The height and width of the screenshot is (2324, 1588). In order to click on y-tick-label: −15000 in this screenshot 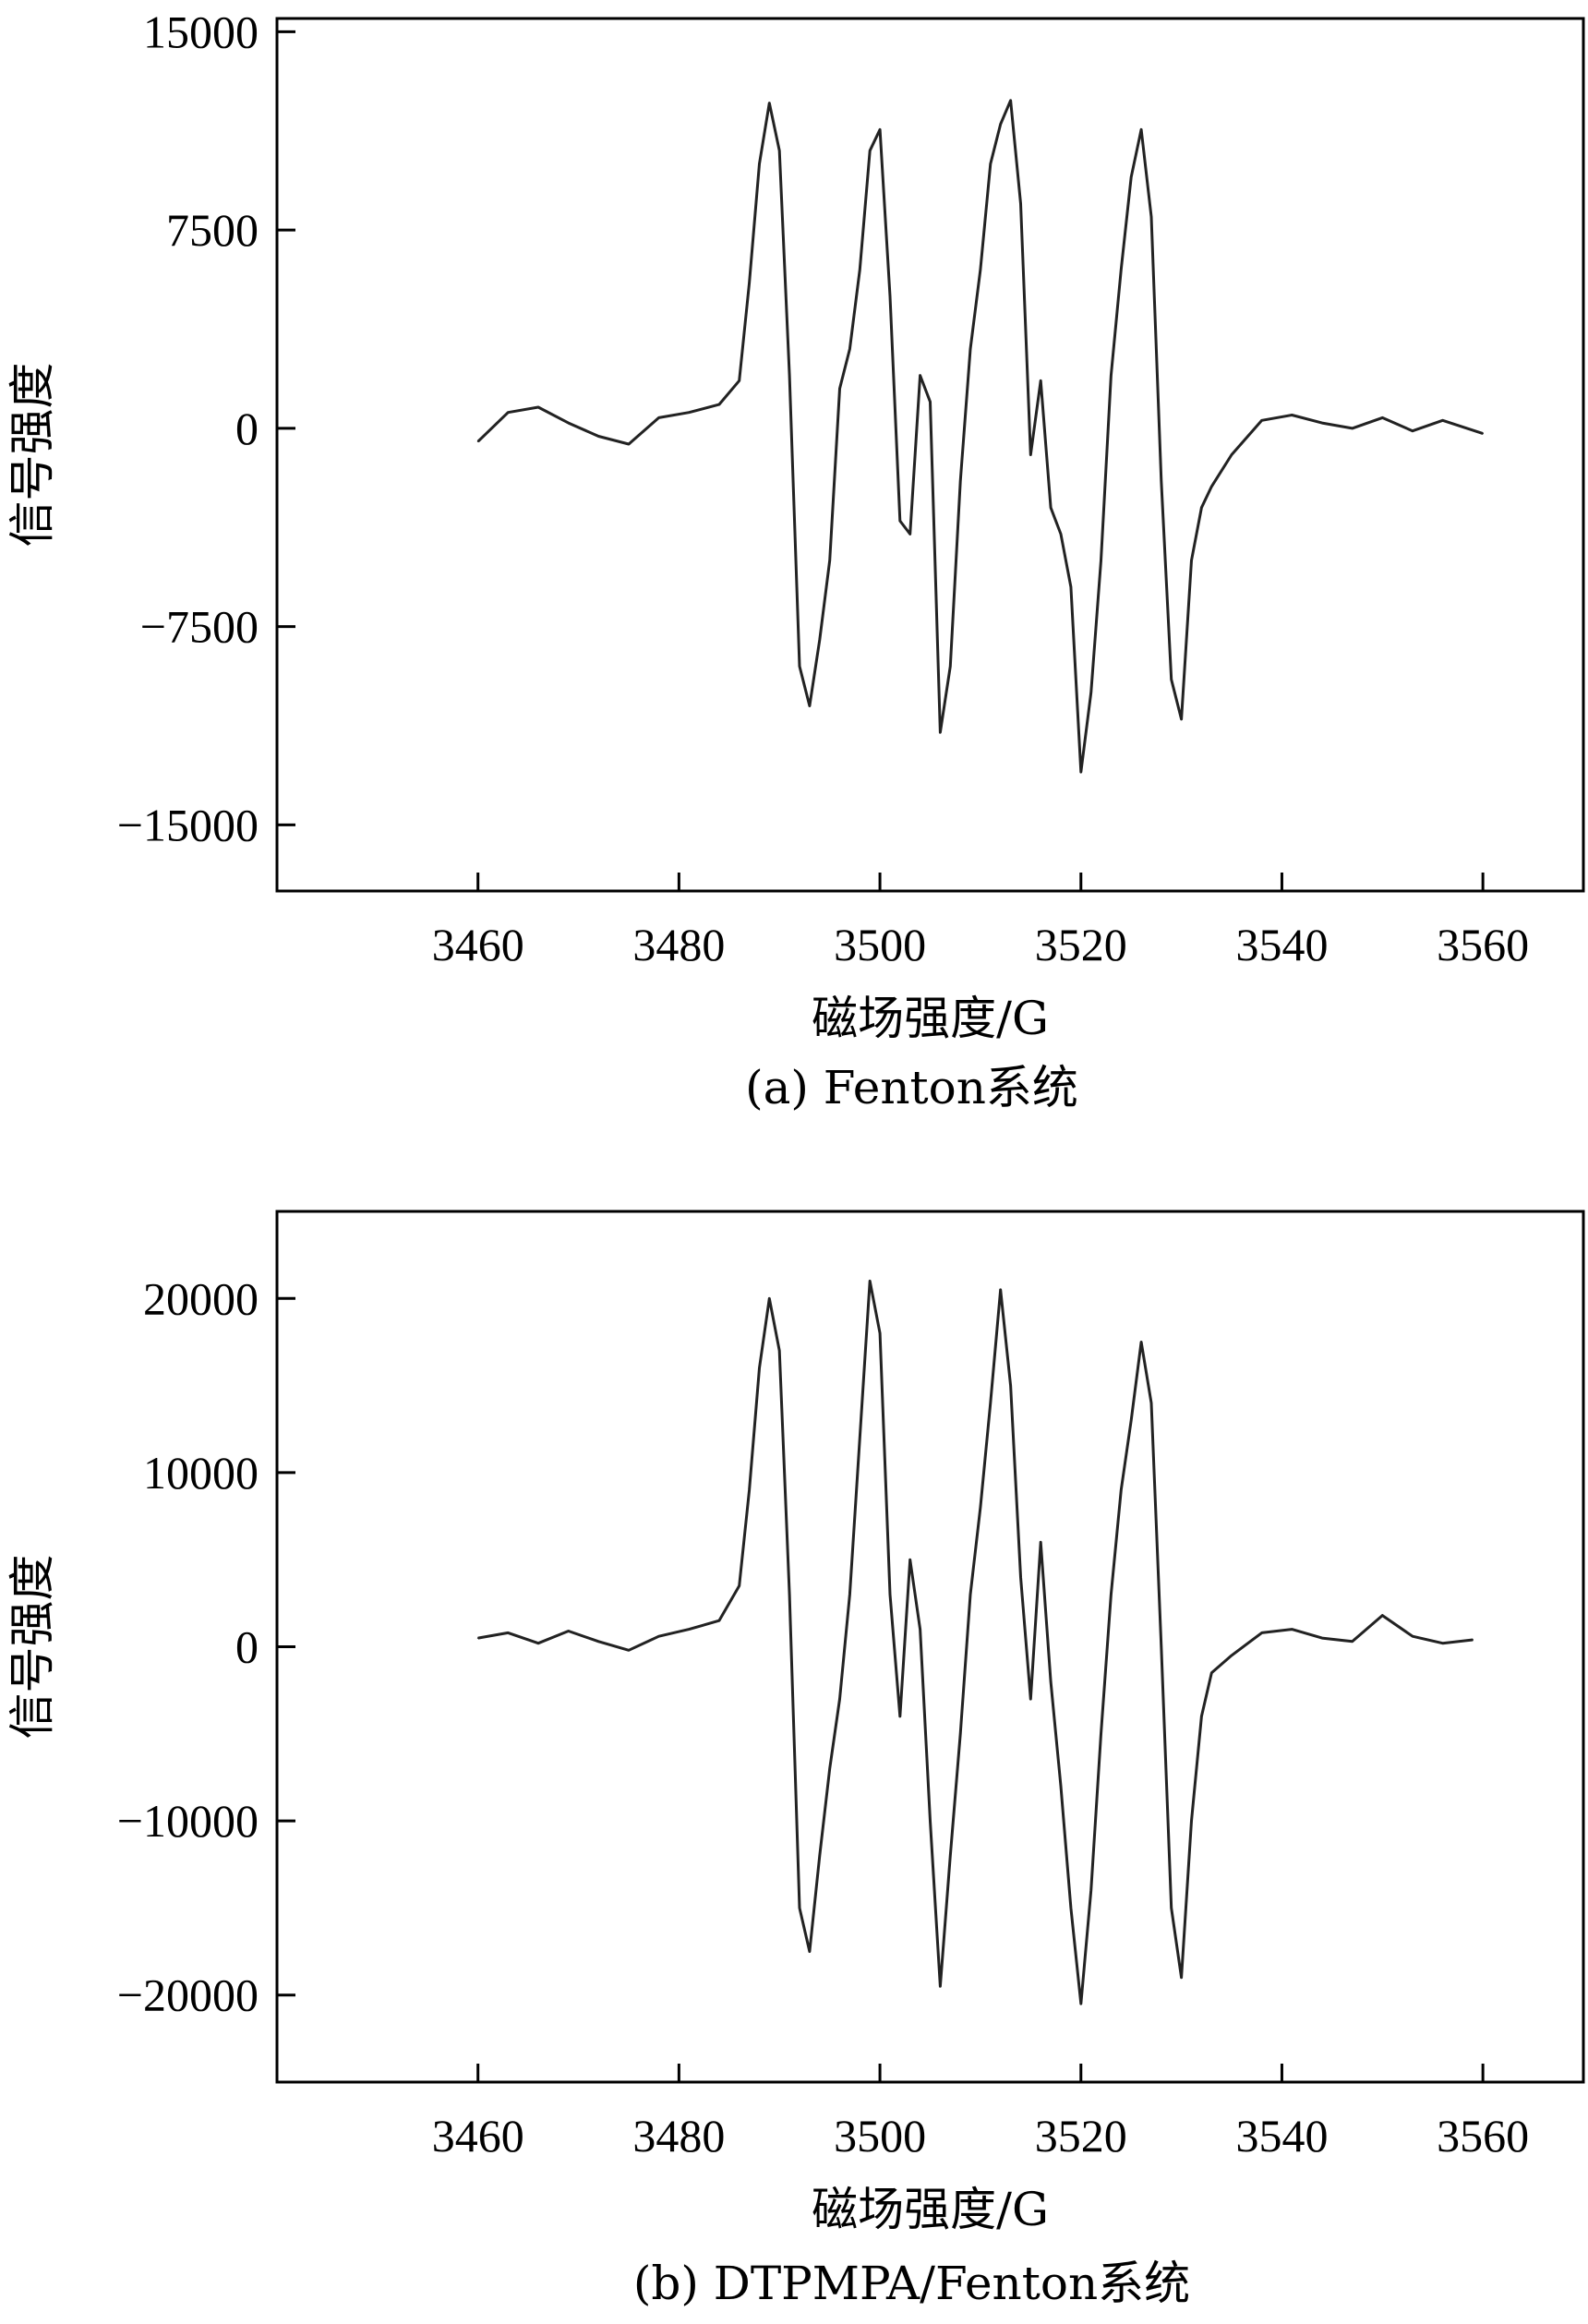, I will do `click(188, 824)`.